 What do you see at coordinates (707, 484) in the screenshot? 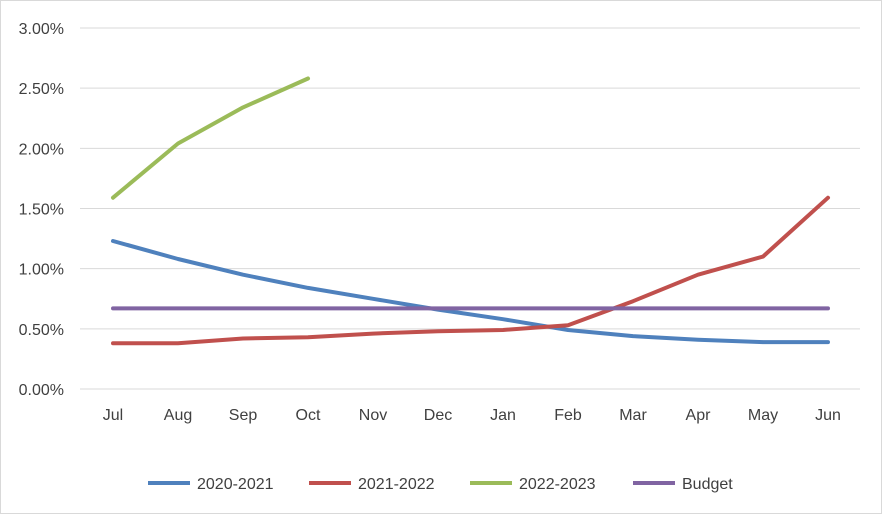
I see `legend-label: Budget` at bounding box center [707, 484].